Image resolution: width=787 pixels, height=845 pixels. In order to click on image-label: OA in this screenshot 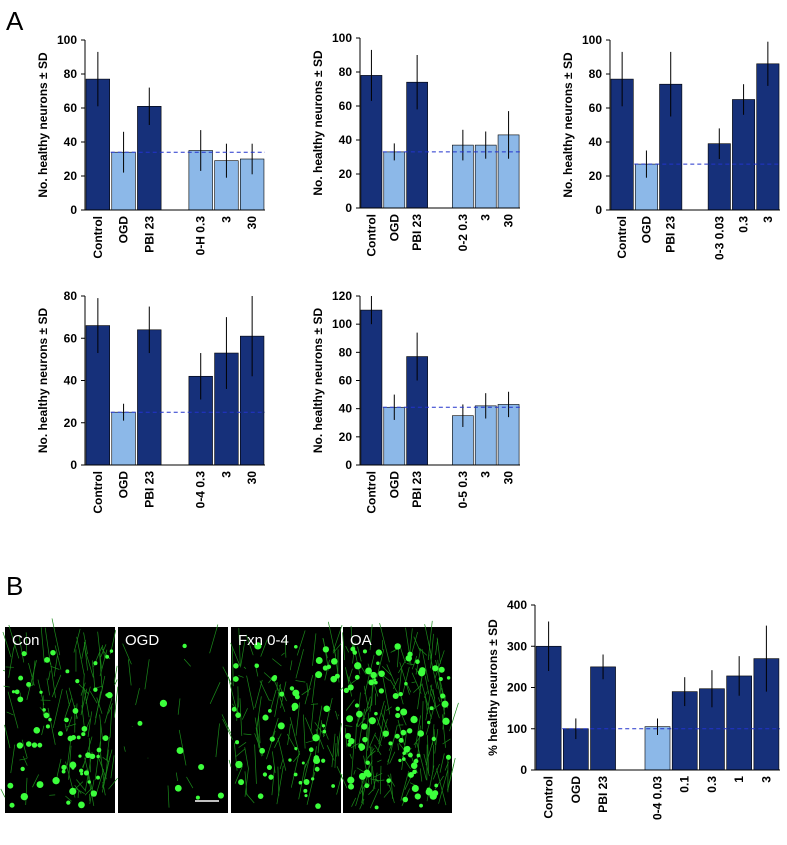, I will do `click(361, 640)`.